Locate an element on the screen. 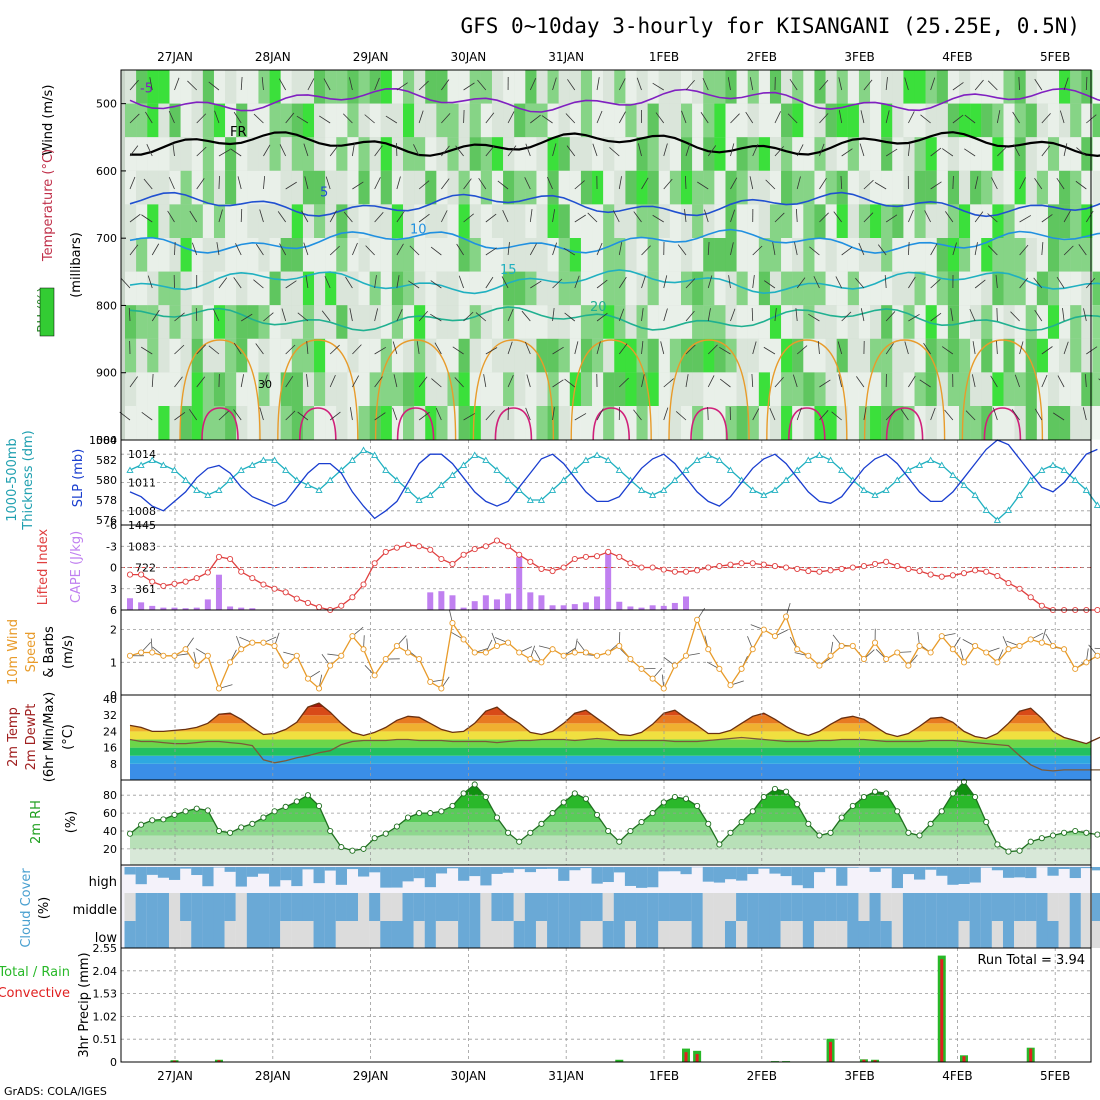  tick-label: 2 is located at coordinates (113, 630).